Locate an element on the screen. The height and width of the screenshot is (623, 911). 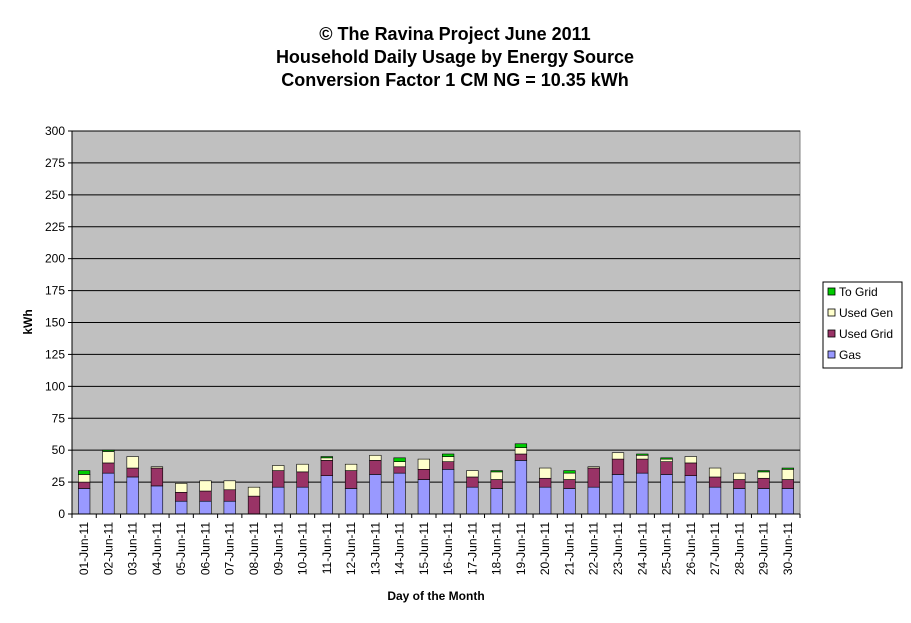
y-tick-label: 0 is located at coordinates (61, 514).